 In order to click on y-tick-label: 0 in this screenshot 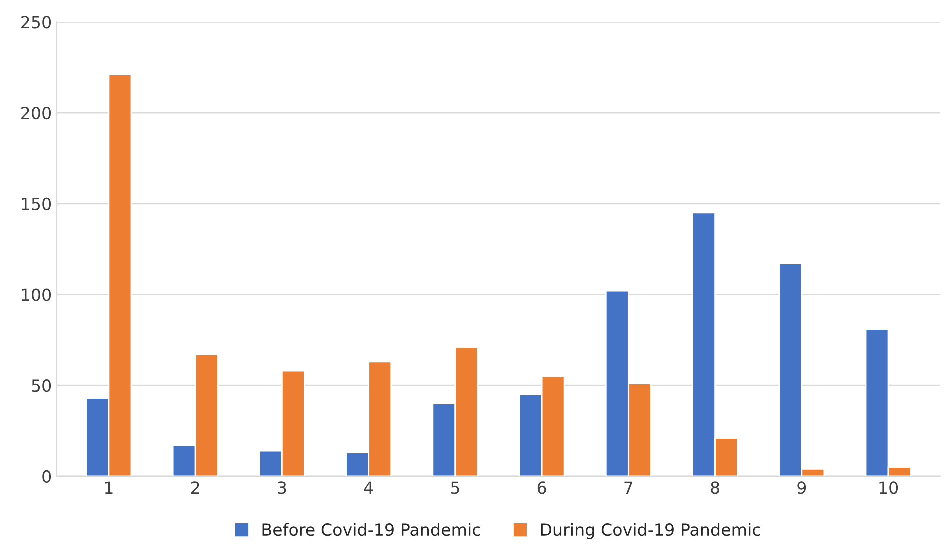, I will do `click(47, 477)`.